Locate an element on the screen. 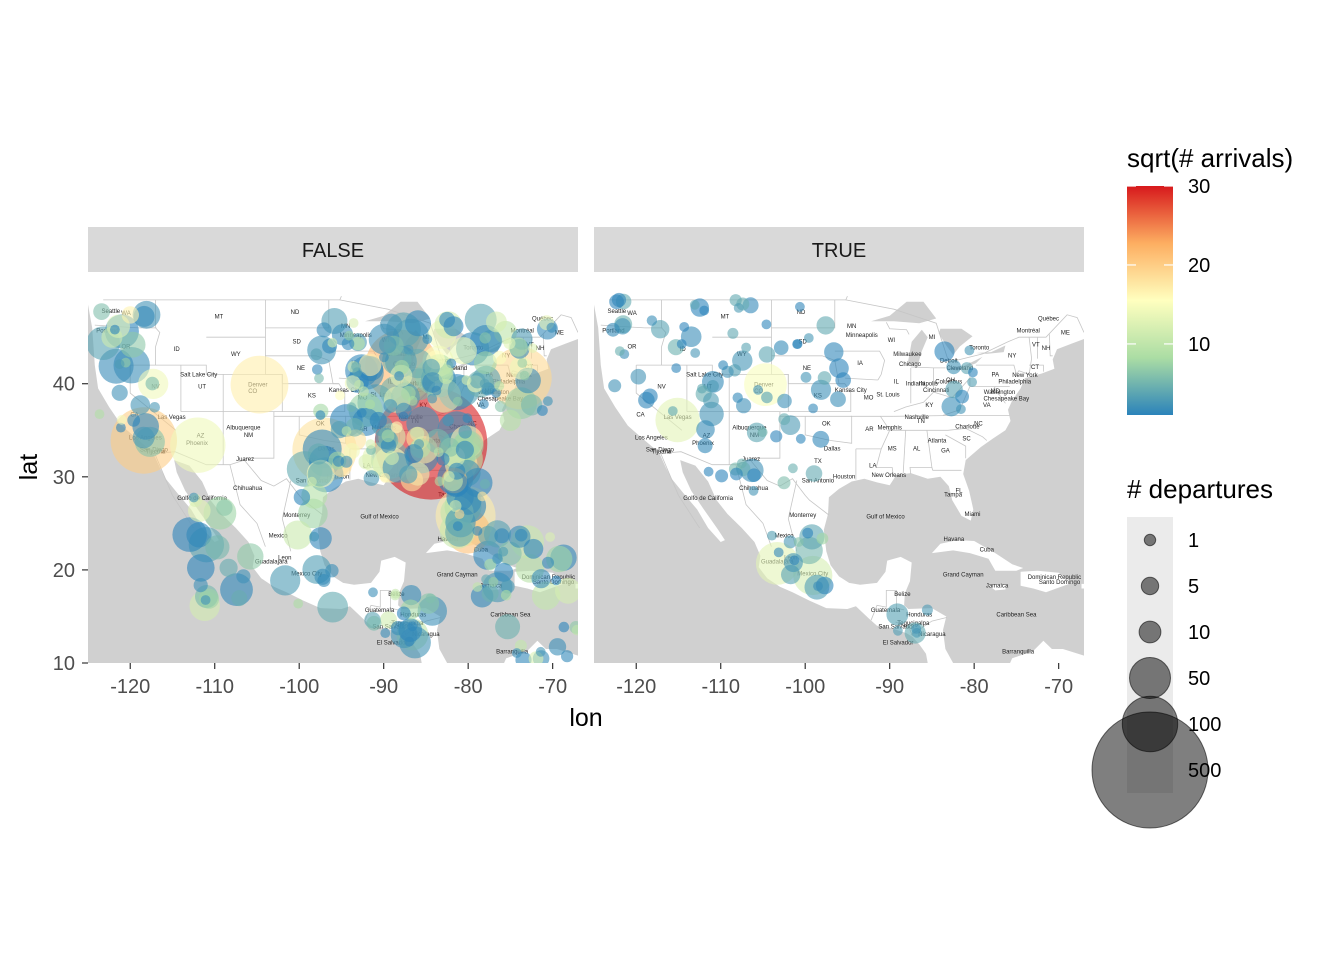 The width and height of the screenshot is (1344, 960). x-tick-label: -70 is located at coordinates (1058, 687).